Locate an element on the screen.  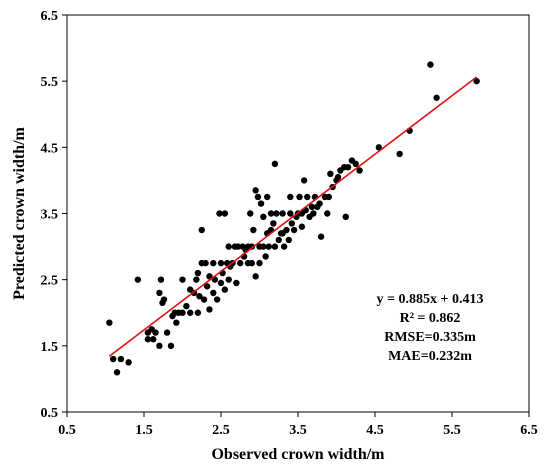
y-tick-label: 1.5 is located at coordinates (50, 347).